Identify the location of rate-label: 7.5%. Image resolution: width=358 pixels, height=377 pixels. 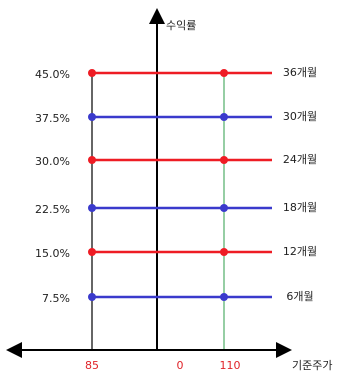
(56, 298).